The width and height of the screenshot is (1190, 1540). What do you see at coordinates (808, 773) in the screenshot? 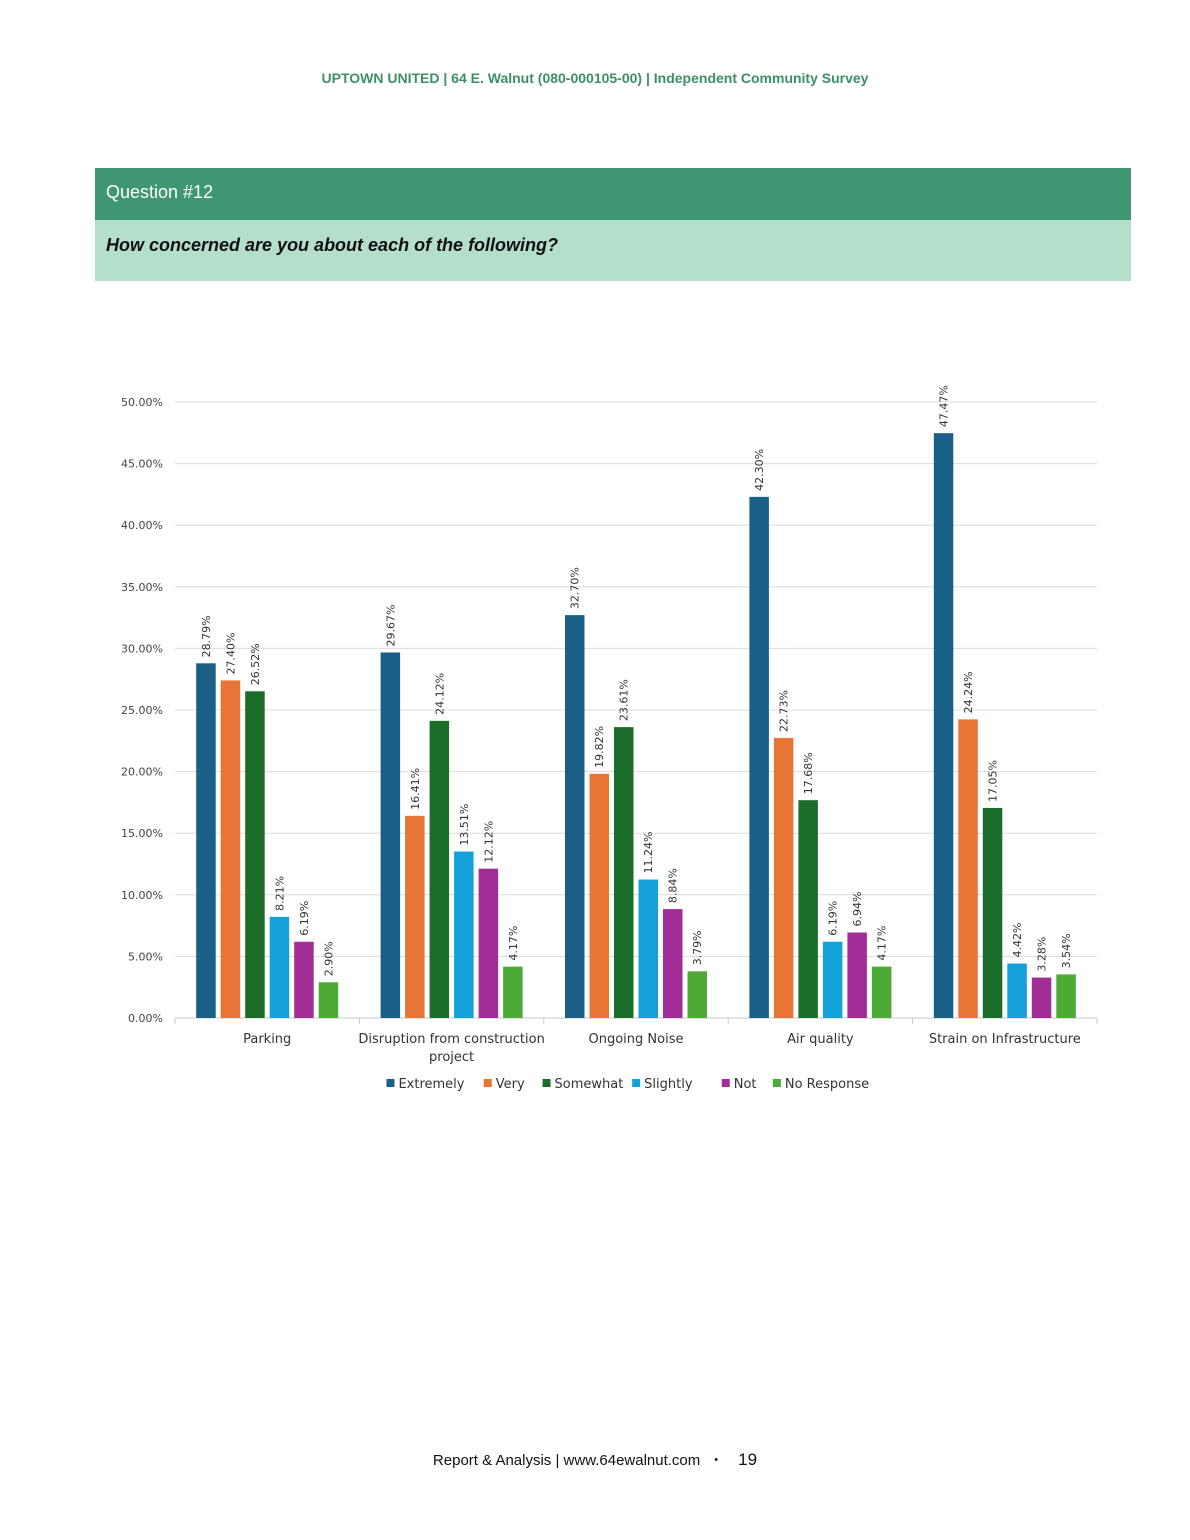
I see `data-label: 17.68%` at bounding box center [808, 773].